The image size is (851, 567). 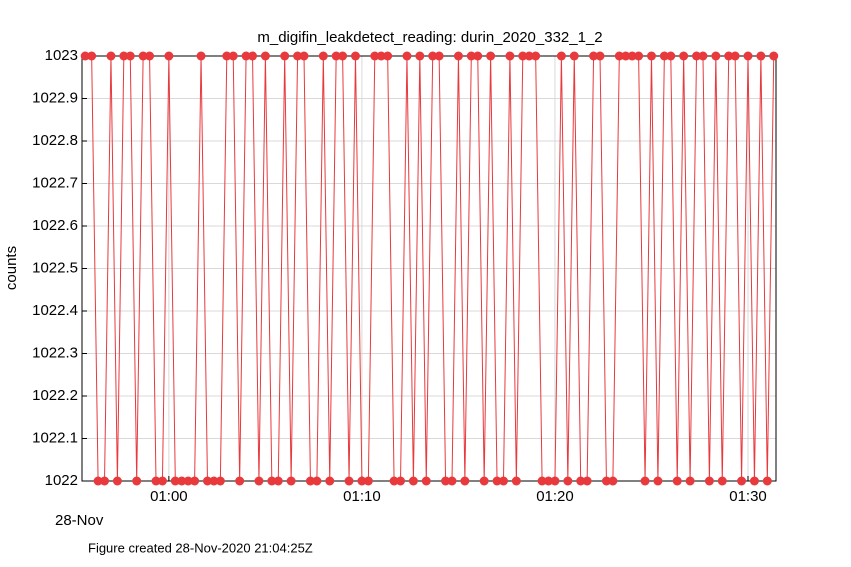 I want to click on y-tick-label: 1022.8, so click(x=55, y=140).